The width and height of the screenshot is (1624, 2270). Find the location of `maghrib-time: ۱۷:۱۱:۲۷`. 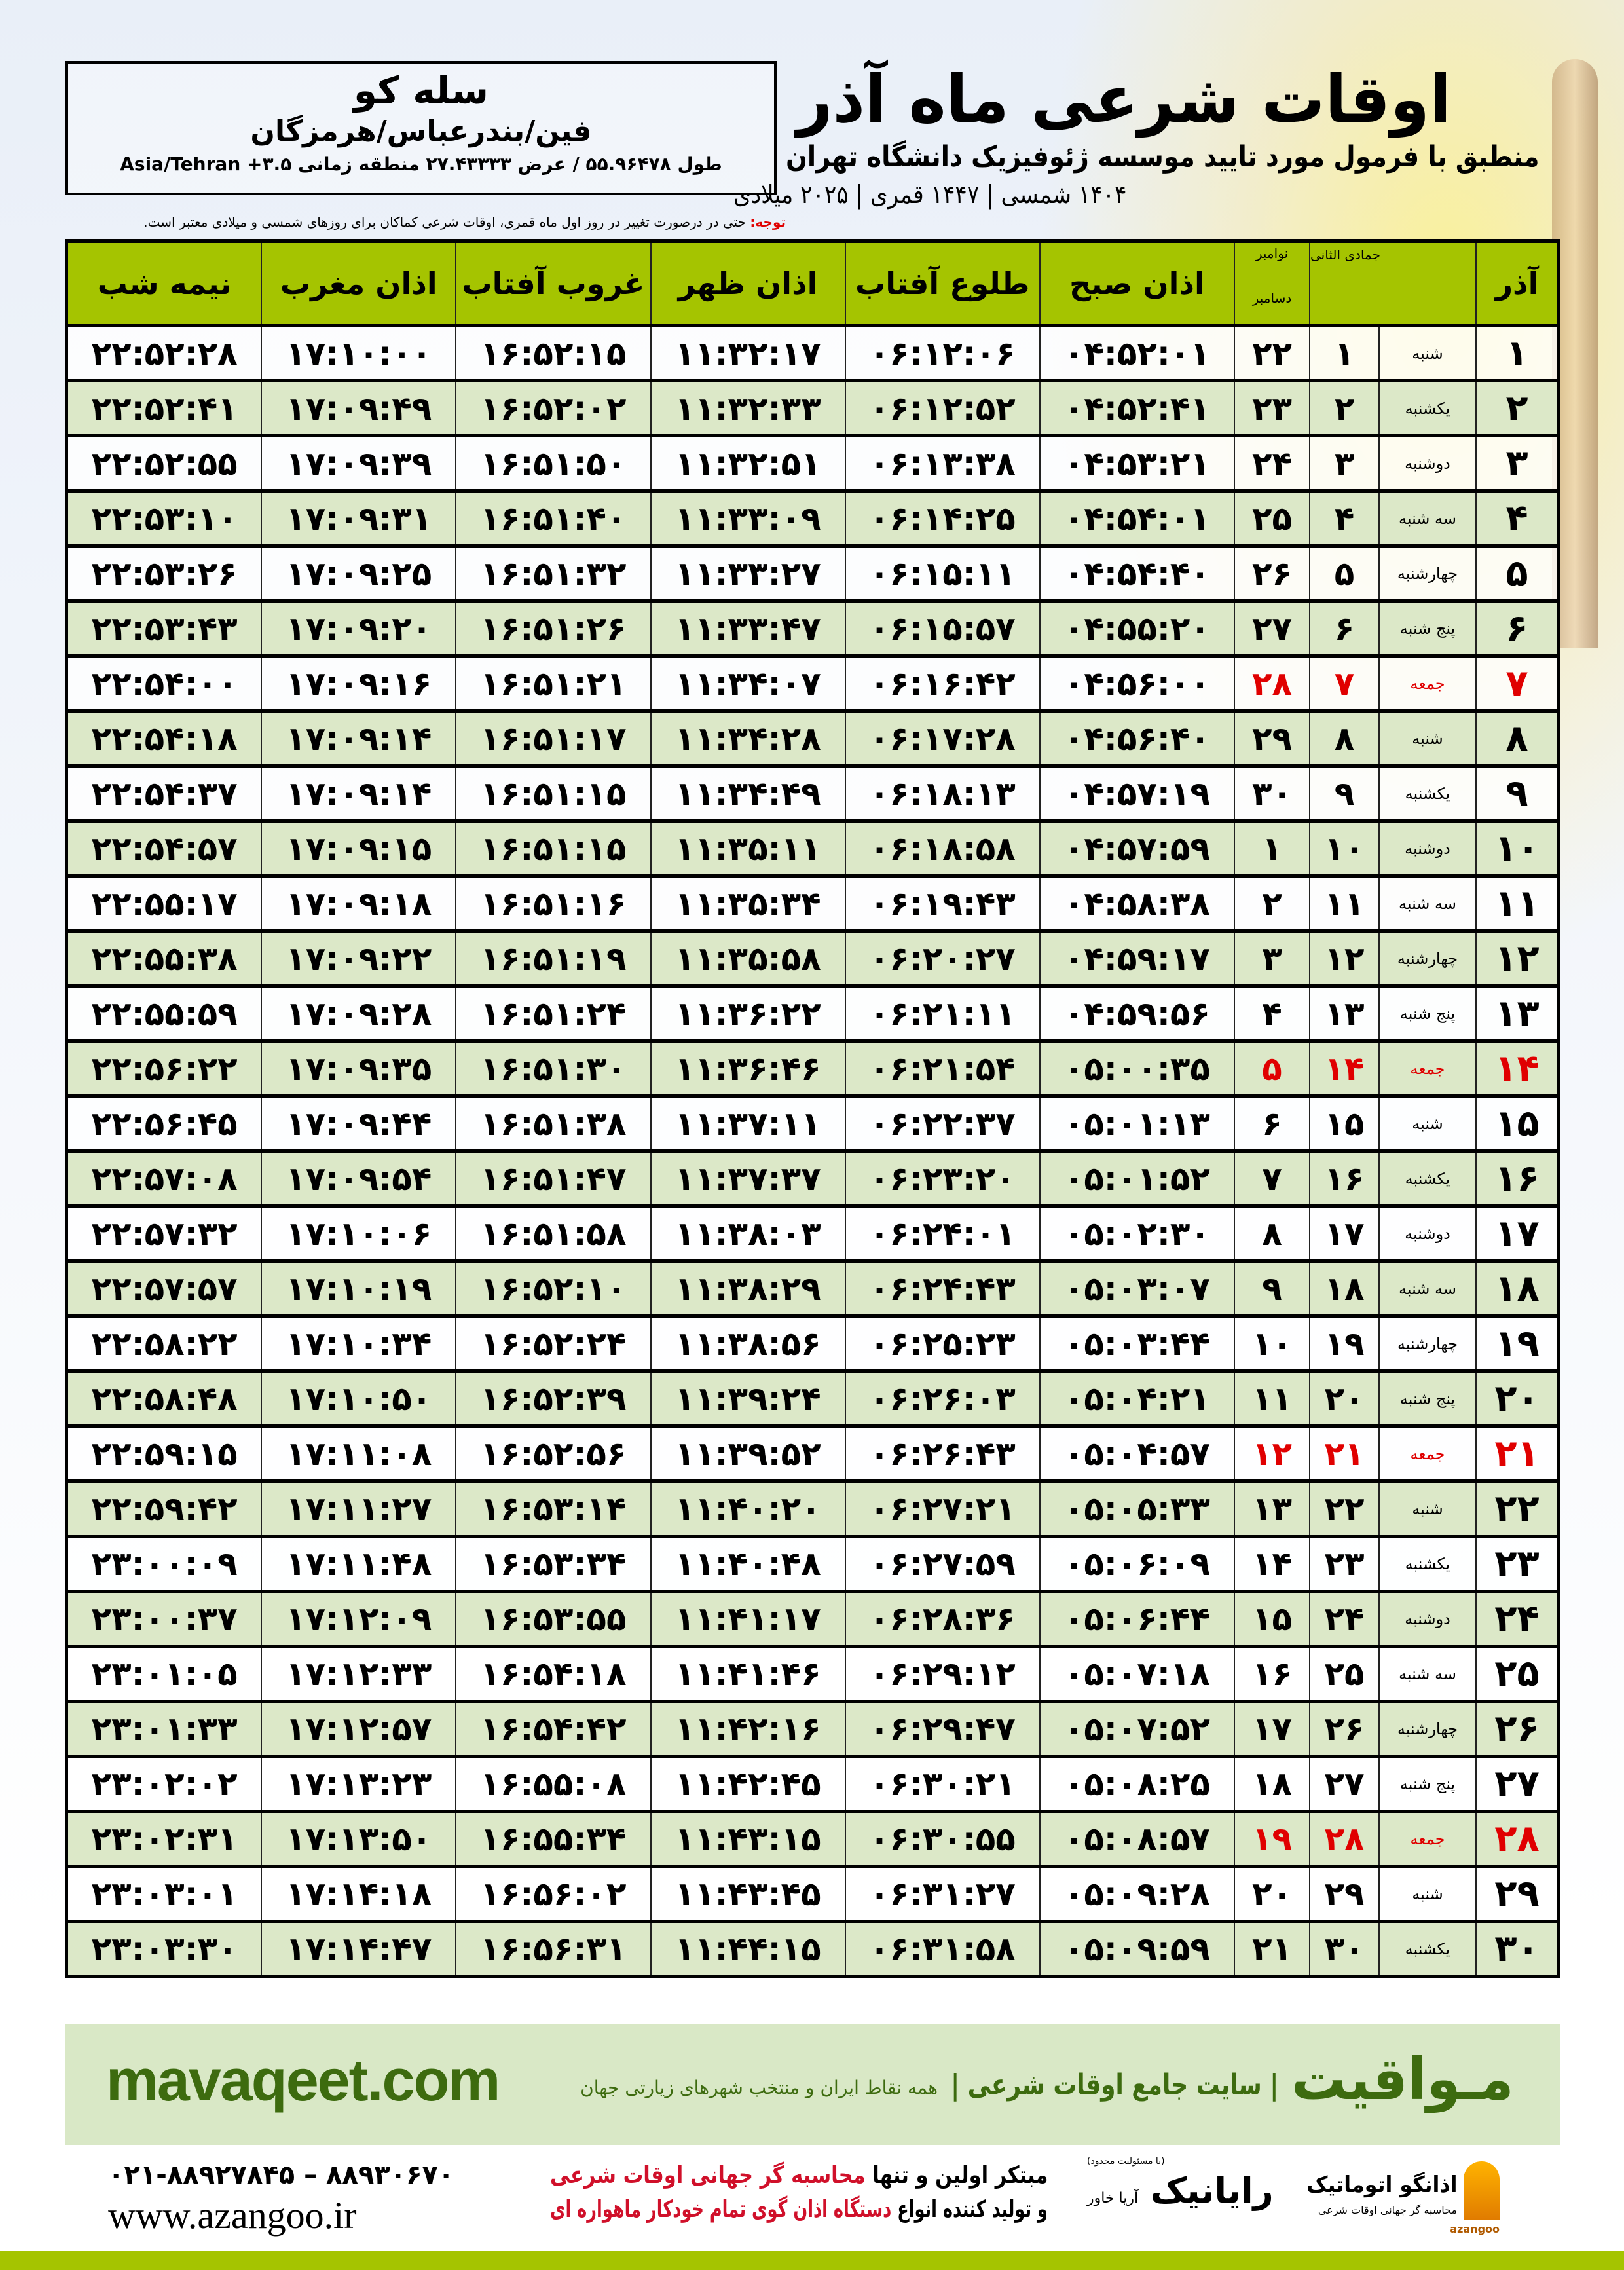

maghrib-time: ۱۷:۱۱:۲۷ is located at coordinates (359, 1509).